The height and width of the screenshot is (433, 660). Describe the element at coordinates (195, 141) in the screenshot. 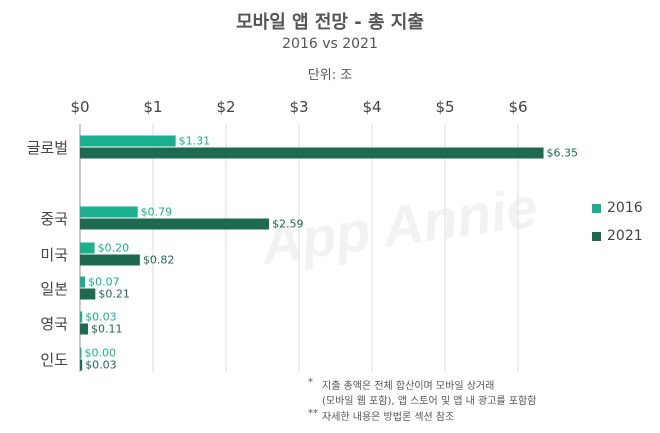

I see `data-label-2016-0: $1.31` at that location.